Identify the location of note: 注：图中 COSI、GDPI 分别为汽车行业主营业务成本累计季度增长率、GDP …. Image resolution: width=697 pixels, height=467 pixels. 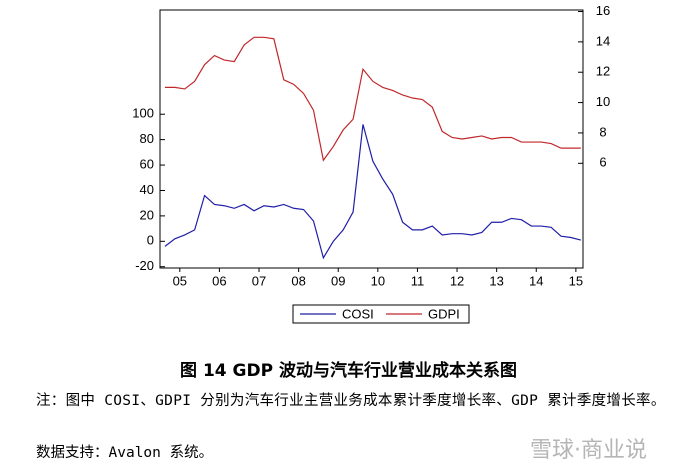
(351, 401).